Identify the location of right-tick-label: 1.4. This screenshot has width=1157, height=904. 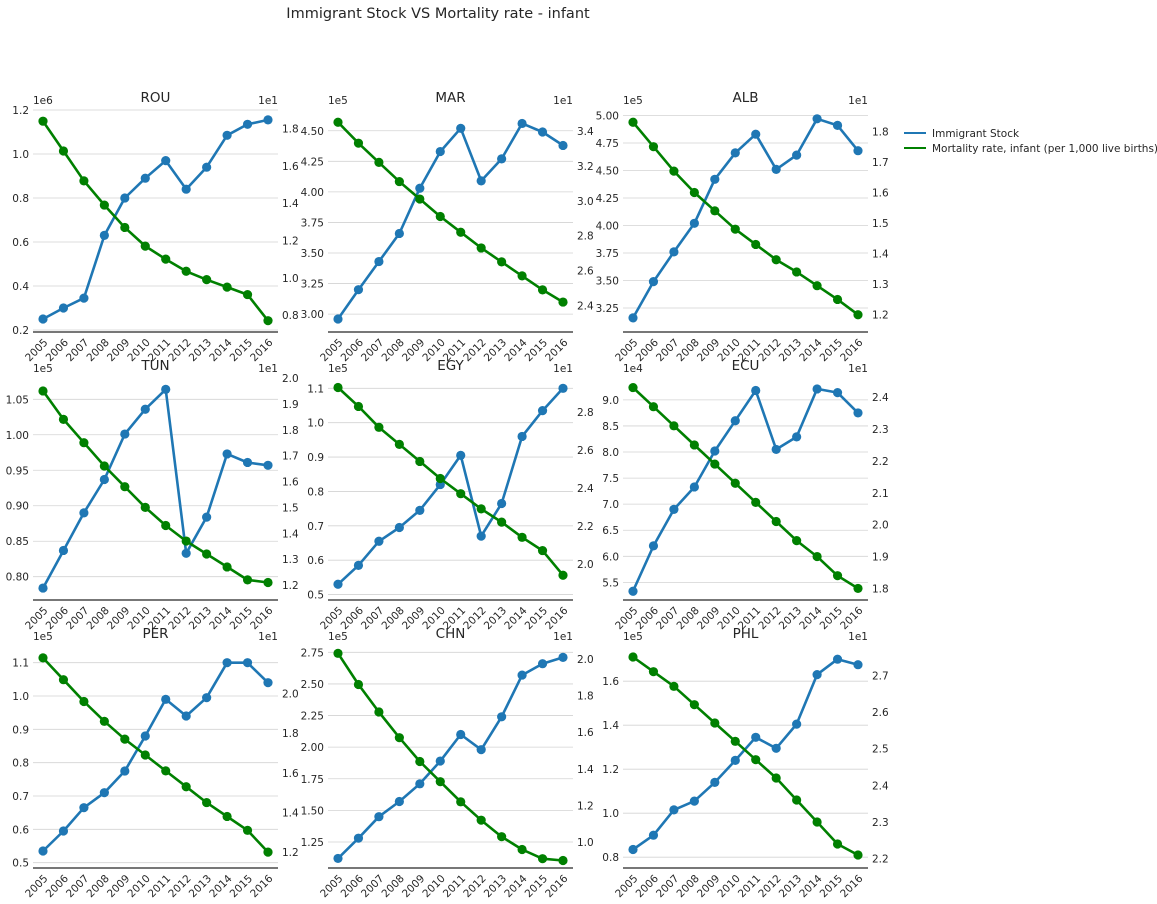
(290, 204).